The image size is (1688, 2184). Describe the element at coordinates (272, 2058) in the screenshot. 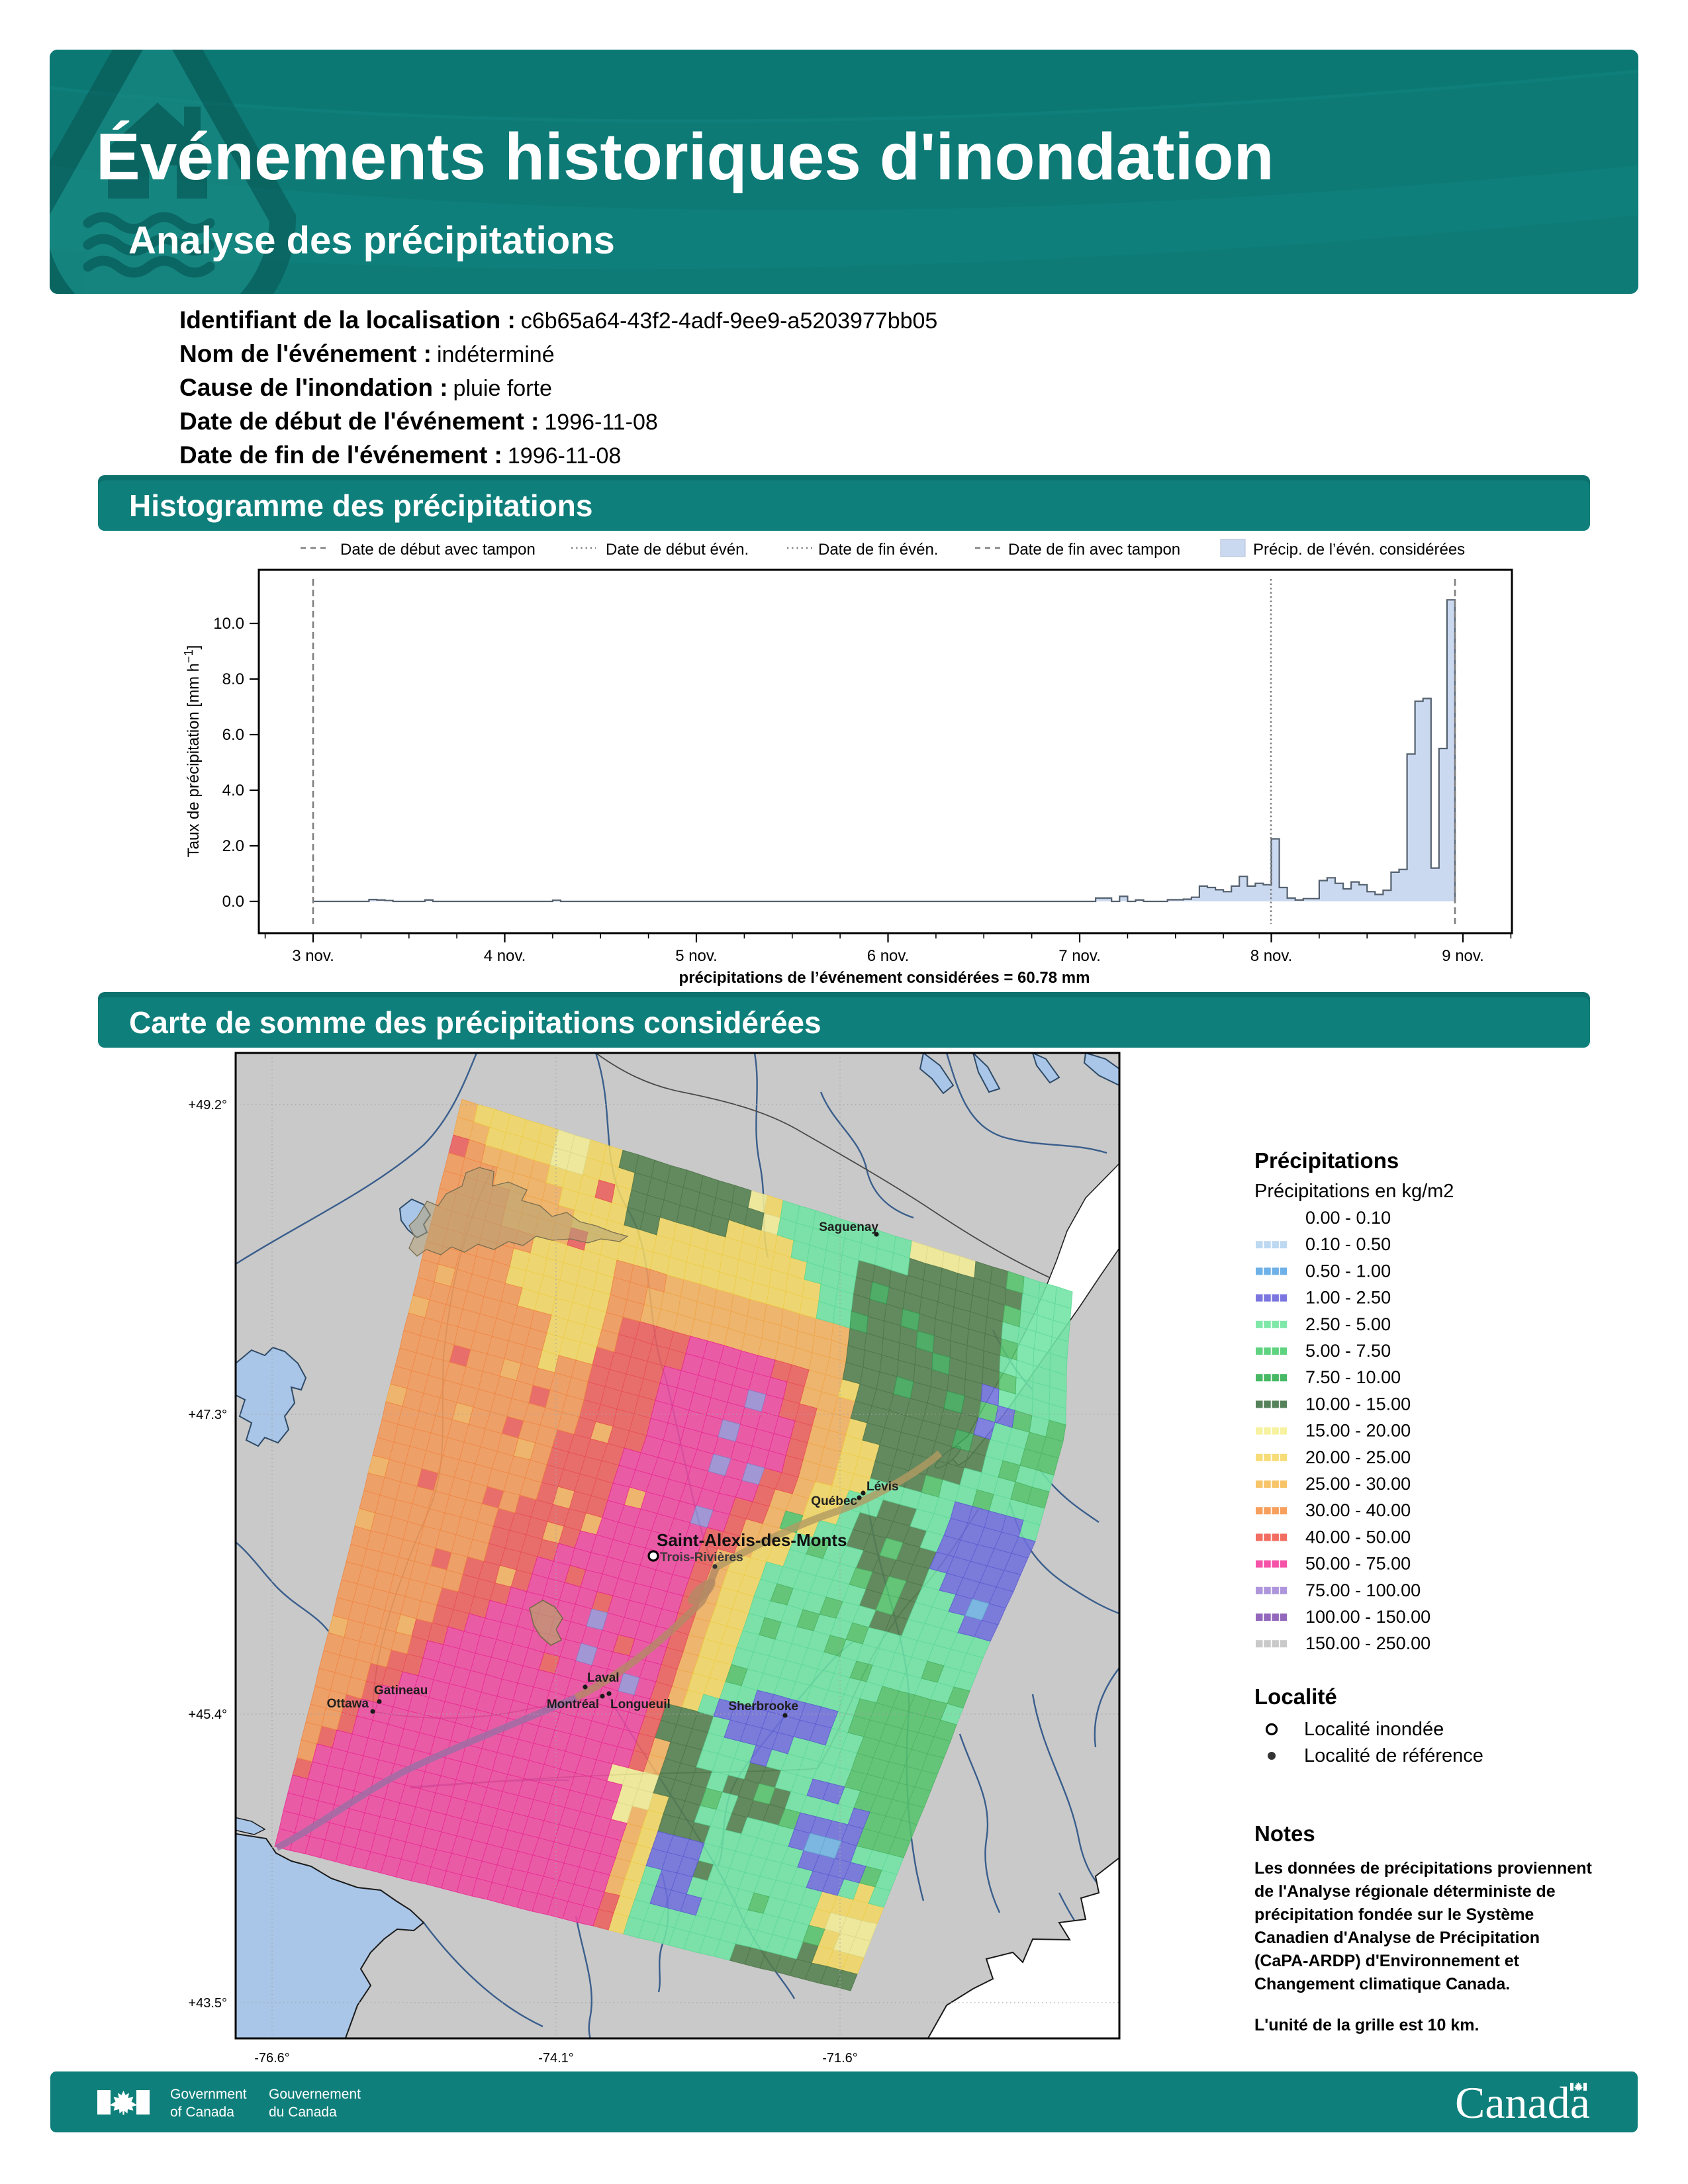

I see `svg-text: -76.6°` at that location.